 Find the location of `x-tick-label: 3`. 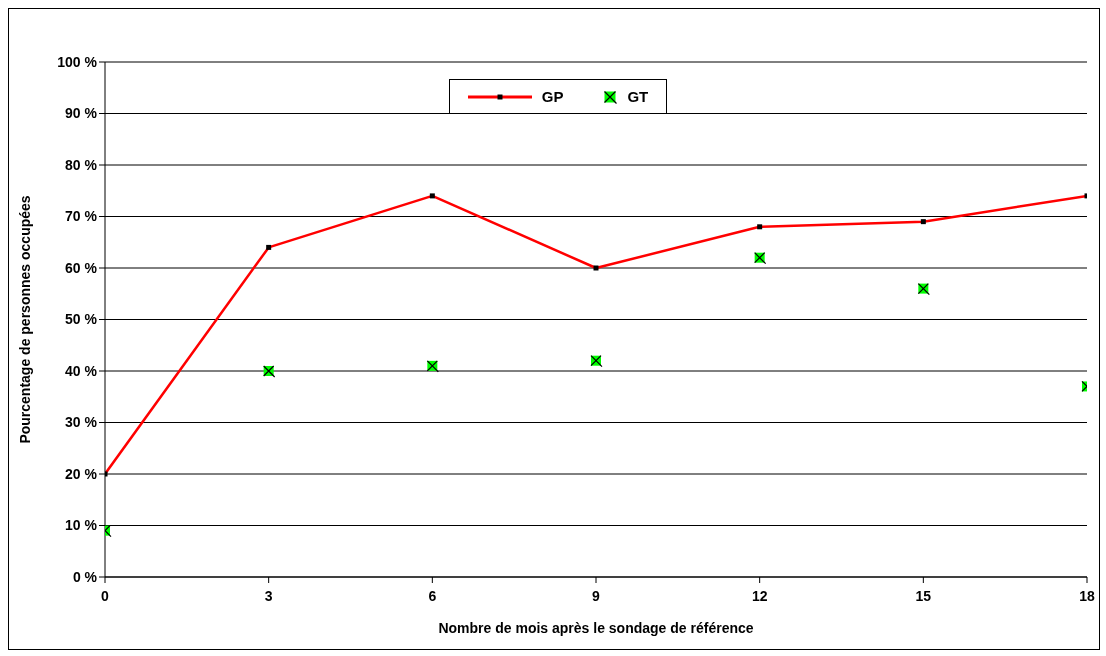

x-tick-label: 3 is located at coordinates (268, 595).